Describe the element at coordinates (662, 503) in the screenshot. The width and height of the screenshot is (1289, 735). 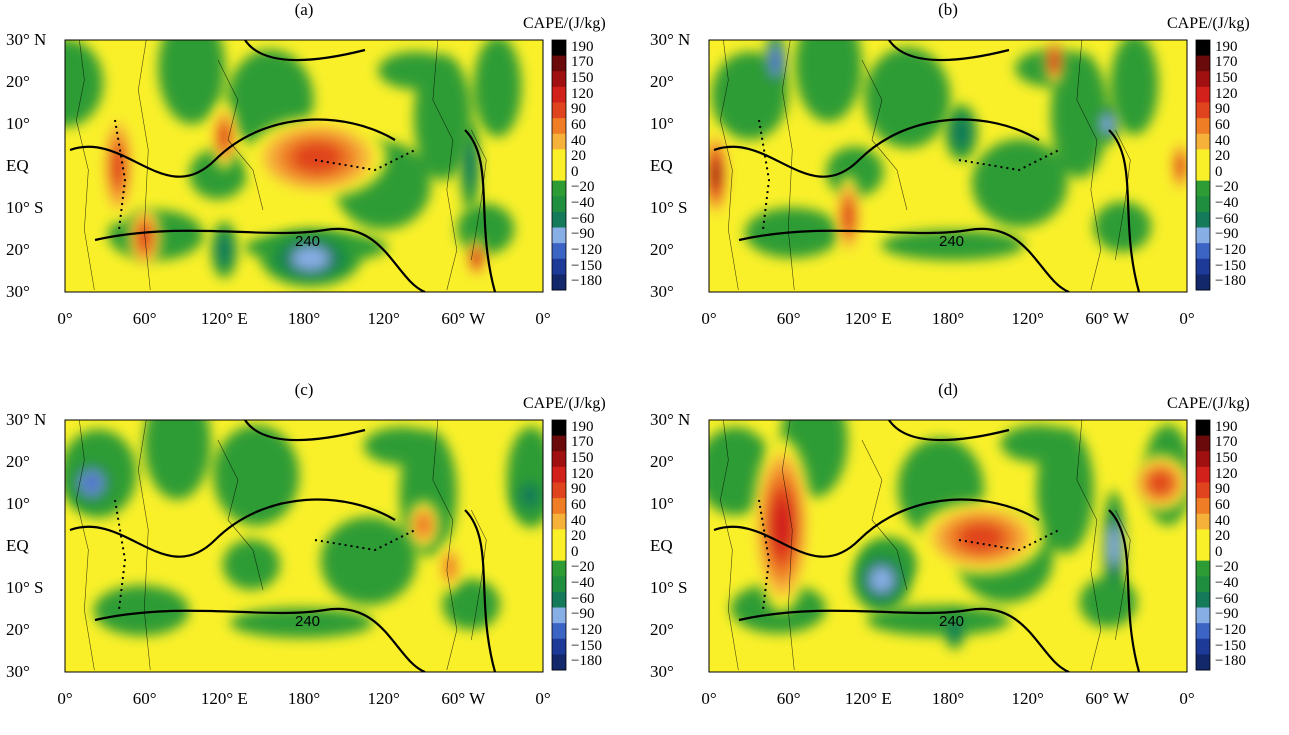
I see `y-tick-label: 10°` at that location.